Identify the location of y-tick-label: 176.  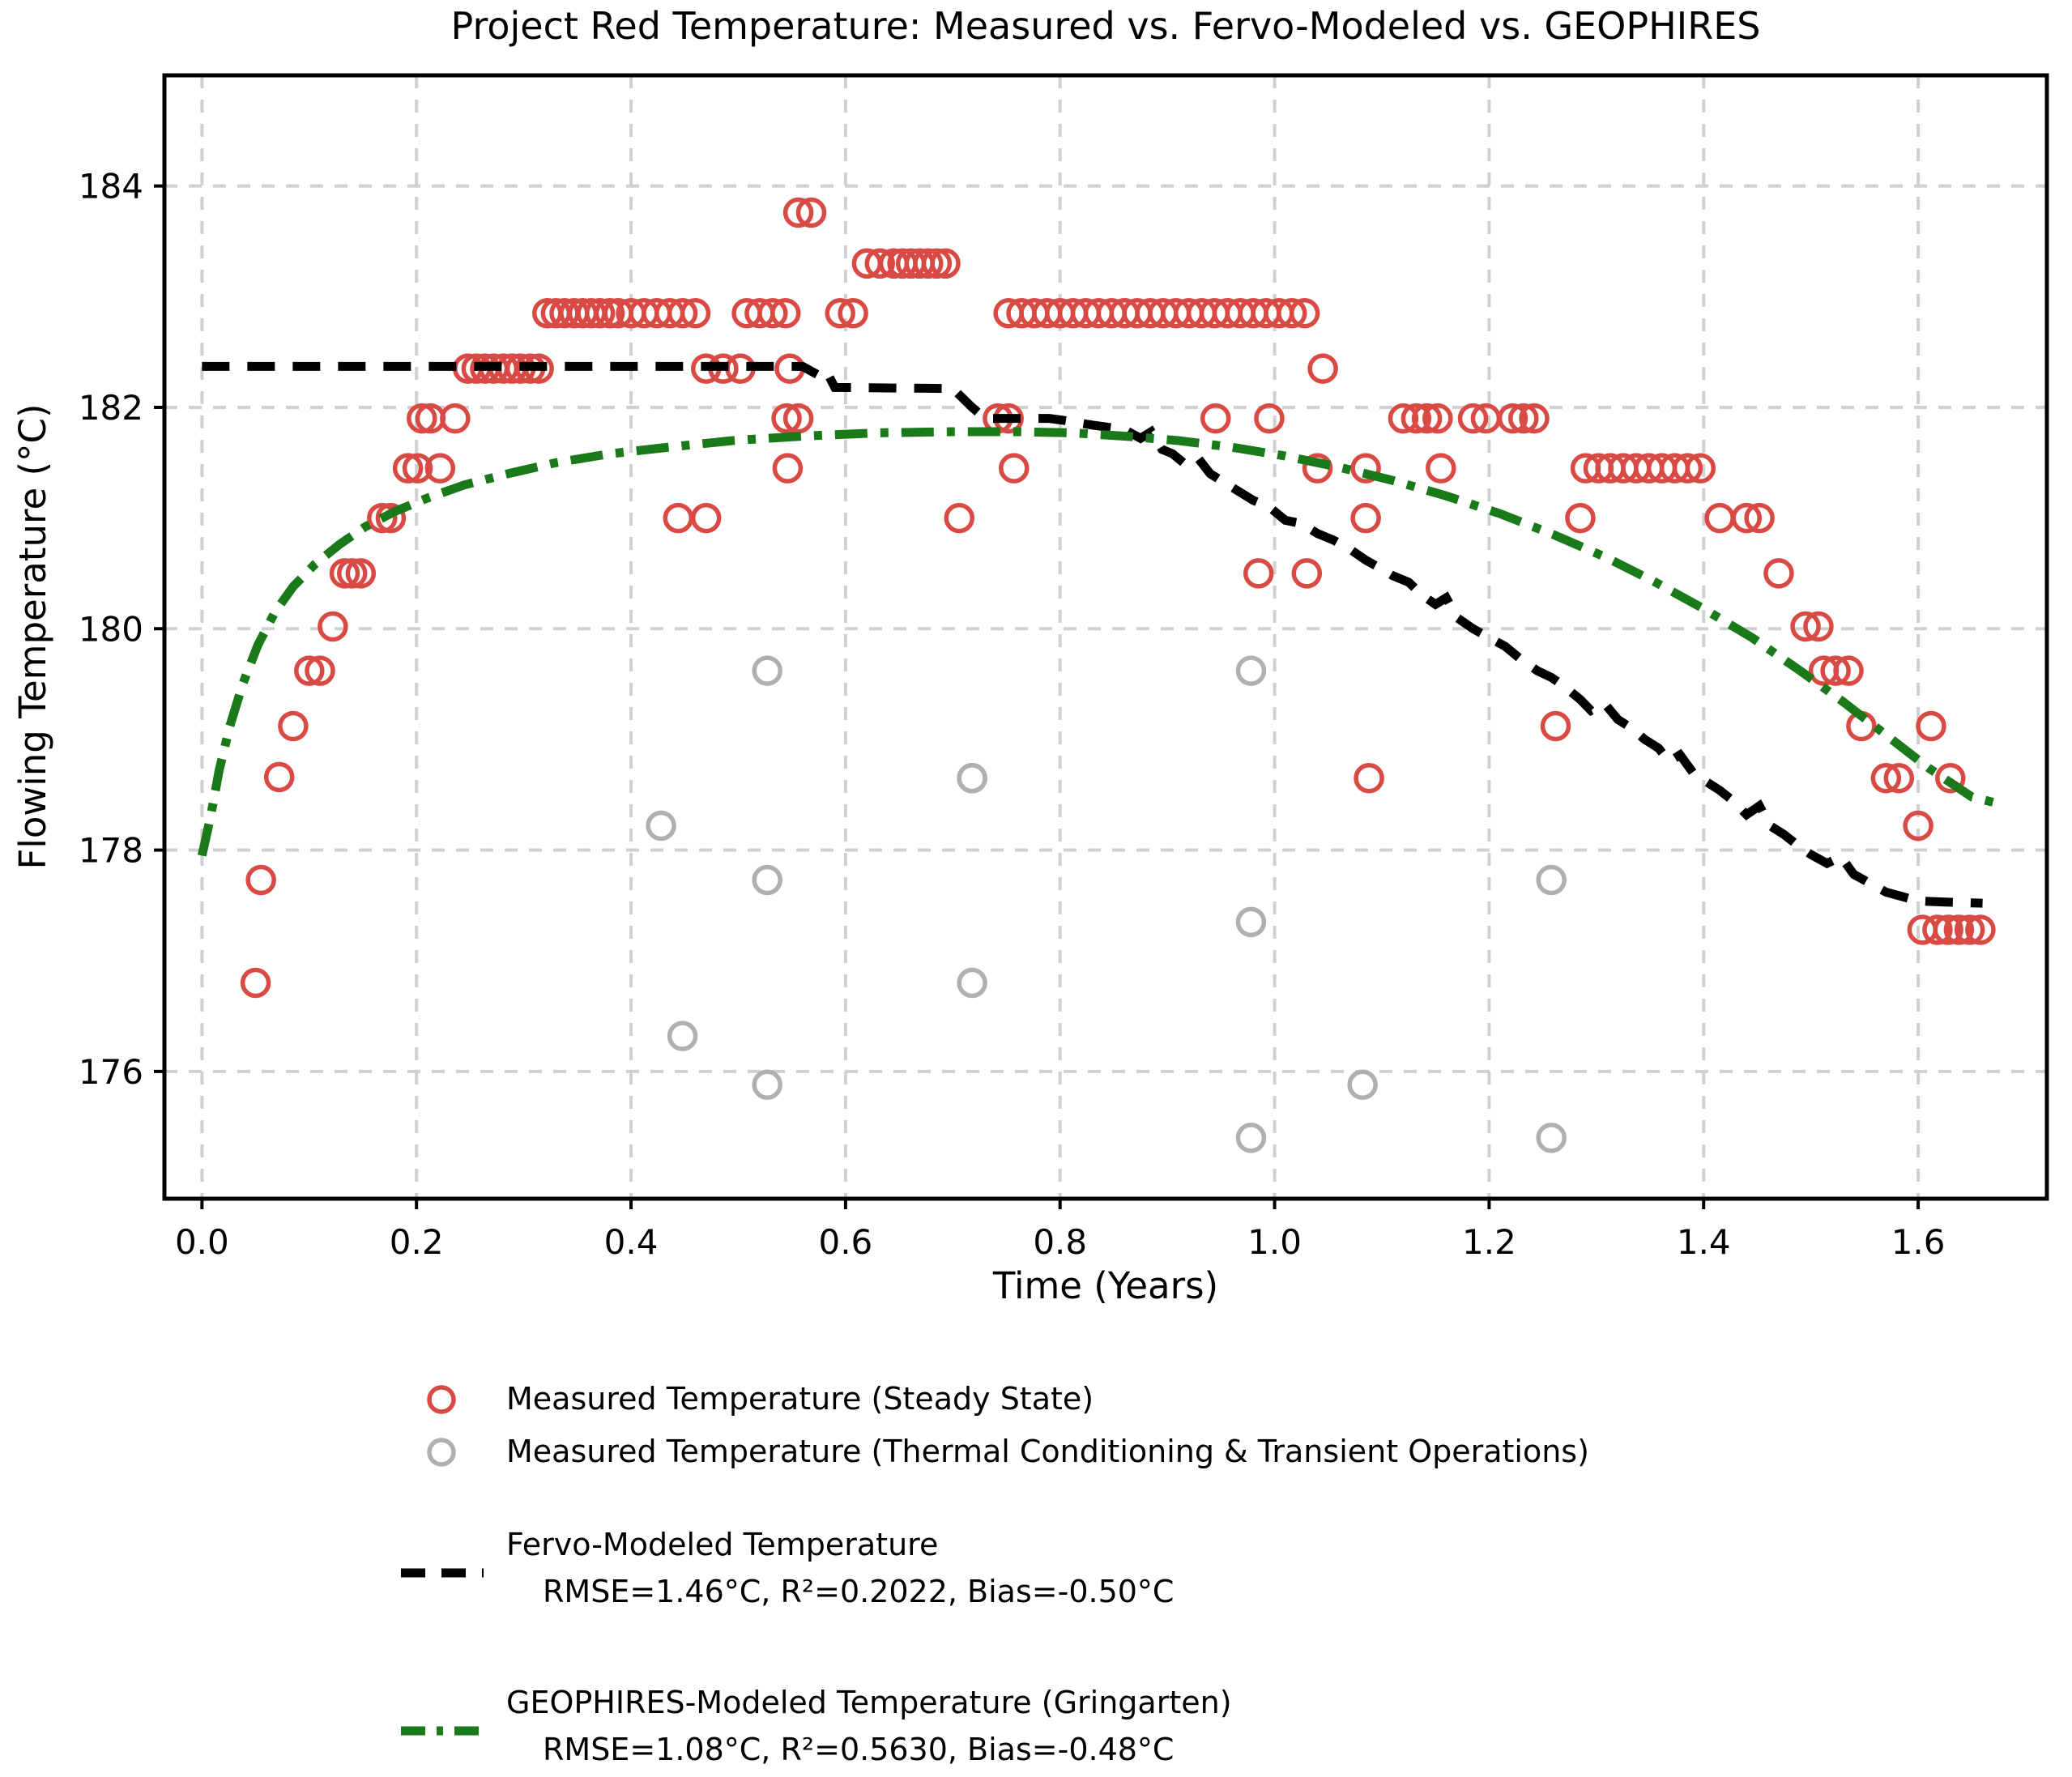
(111, 1072).